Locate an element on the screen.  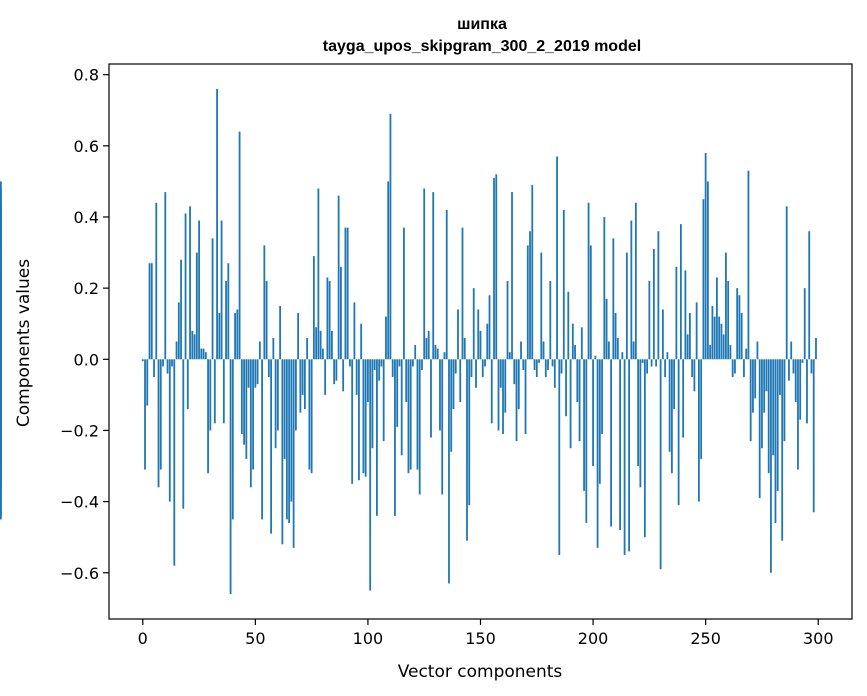
y-axis-ticks: −0.6 −0.4 −0.2 0.0 0.2 0.4 0.6 0.8 is located at coordinates (84, 324).